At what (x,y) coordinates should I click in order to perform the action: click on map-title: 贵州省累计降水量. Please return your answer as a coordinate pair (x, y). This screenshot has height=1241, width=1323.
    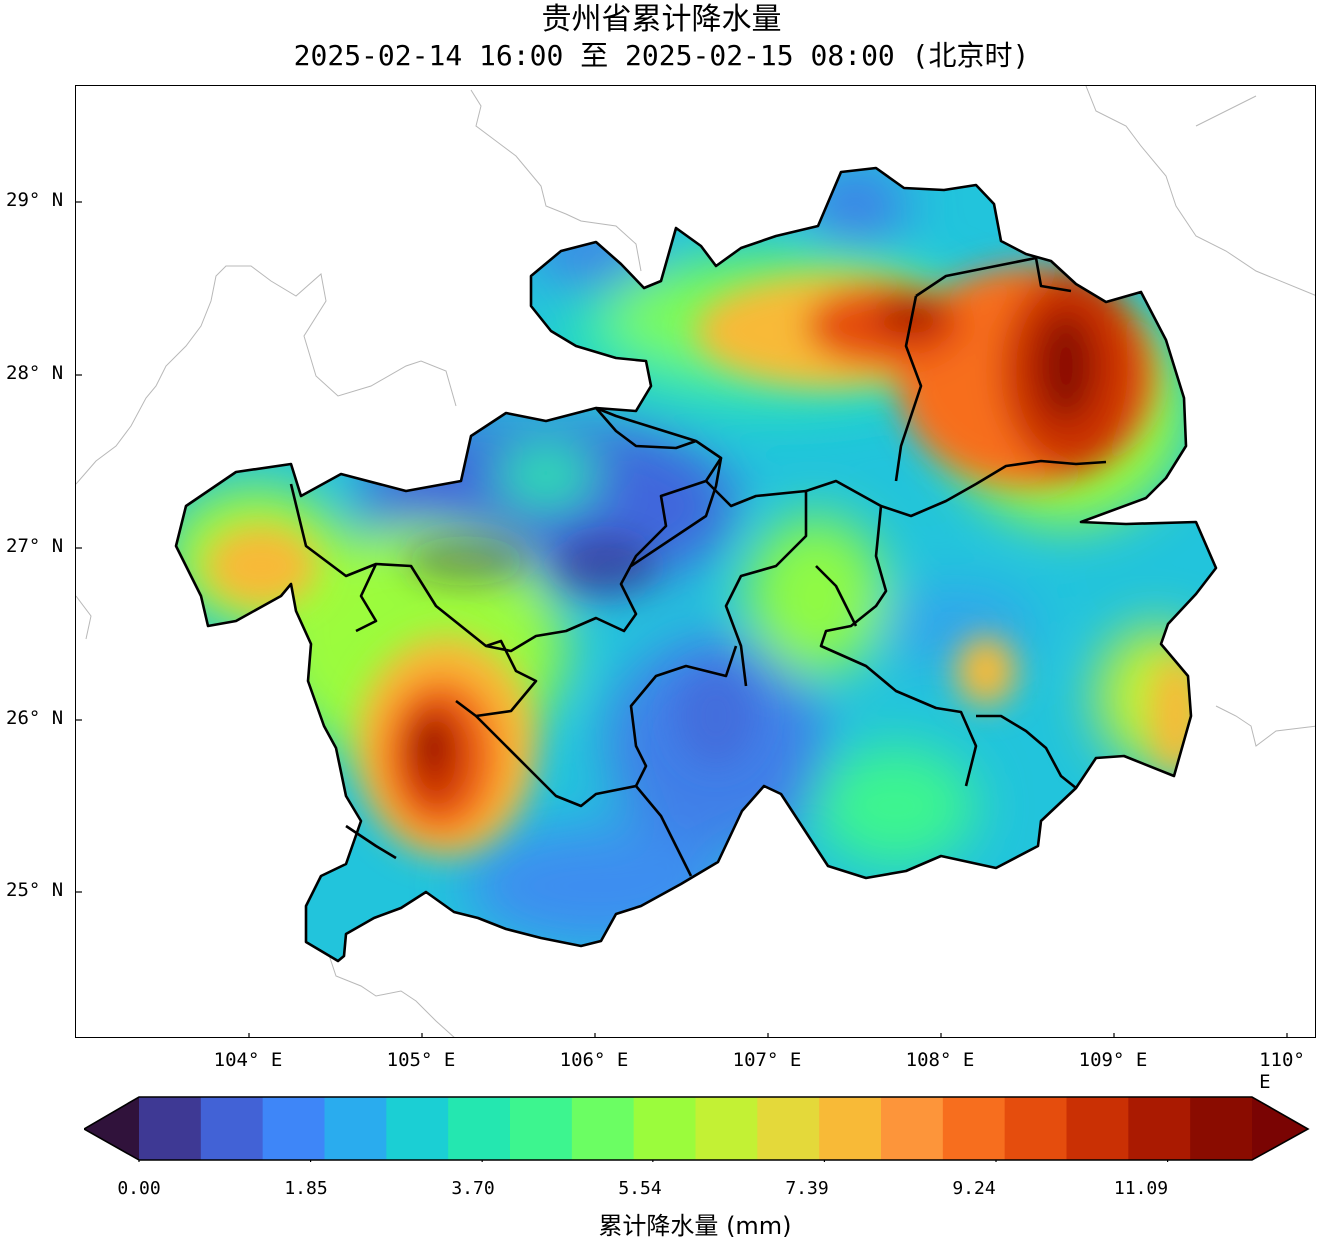
    Looking at the image, I should click on (661, 19).